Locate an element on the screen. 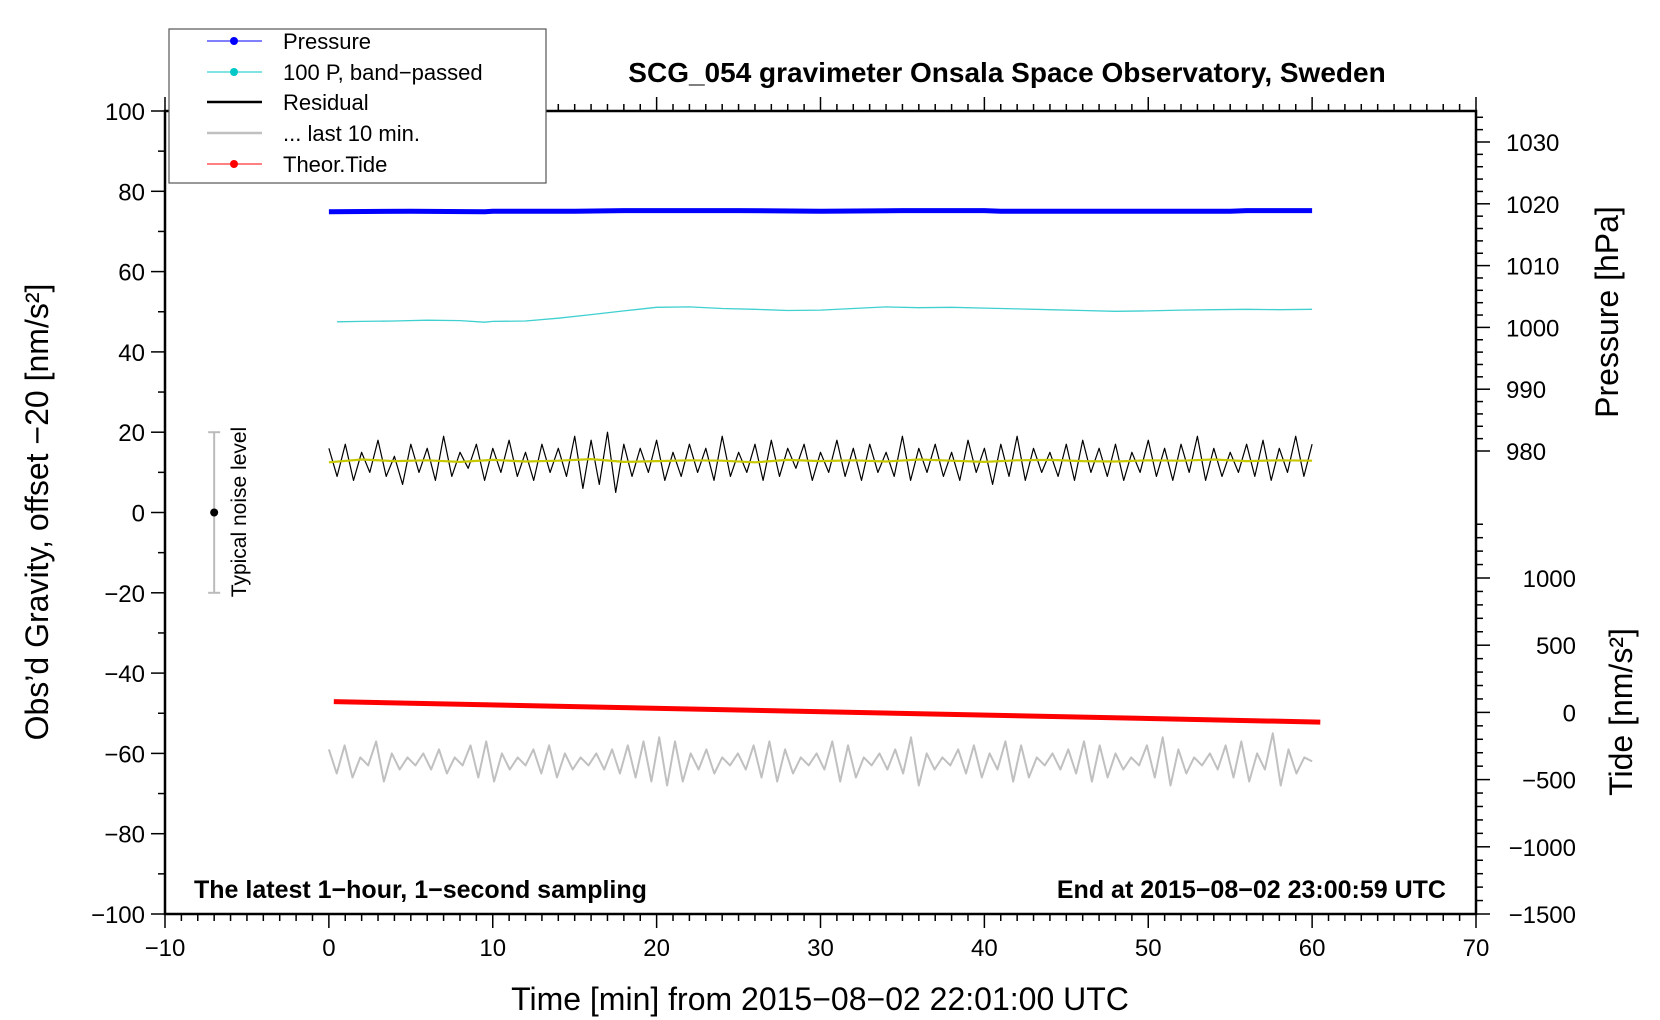 Image resolution: width=1660 pixels, height=1020 pixels. pressure-tick-label: 1000 is located at coordinates (1532, 328).